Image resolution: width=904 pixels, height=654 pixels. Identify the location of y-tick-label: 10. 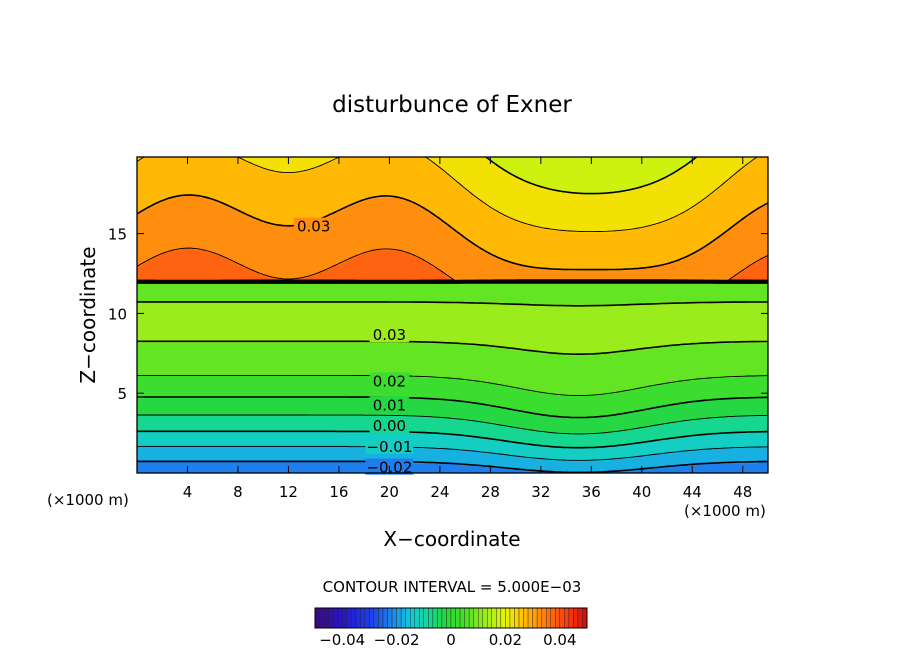
(117, 314).